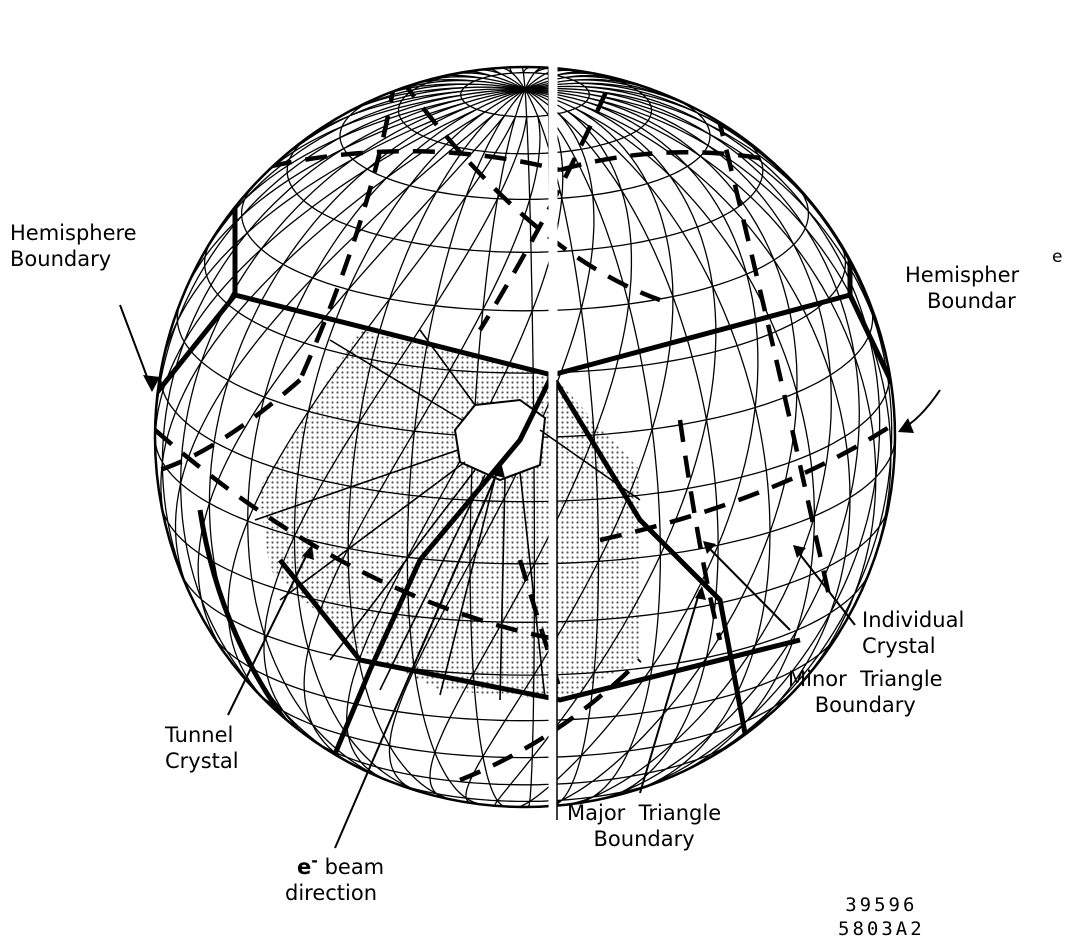  What do you see at coordinates (913, 633) in the screenshot?
I see `label-individual-crystal: Individual Crystal` at bounding box center [913, 633].